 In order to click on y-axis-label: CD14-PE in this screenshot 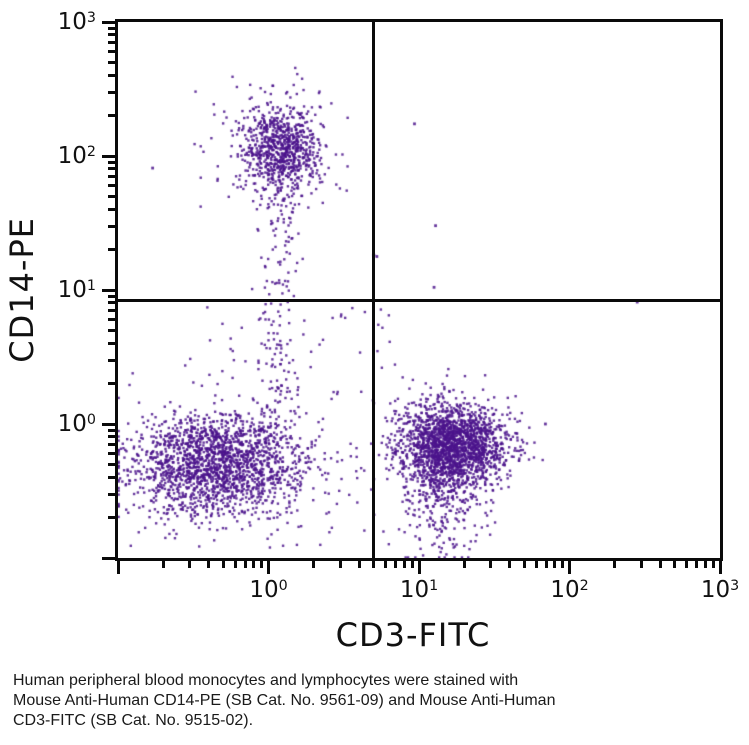, I will do `click(22, 290)`.